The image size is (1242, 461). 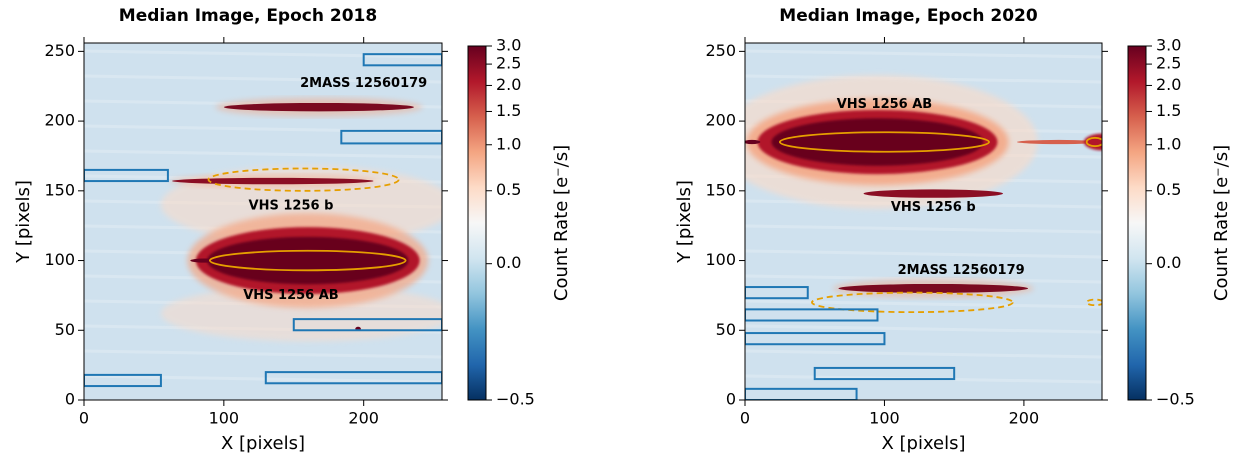 I want to click on chart-title: Median Image, Epoch 2018, so click(x=248, y=16).